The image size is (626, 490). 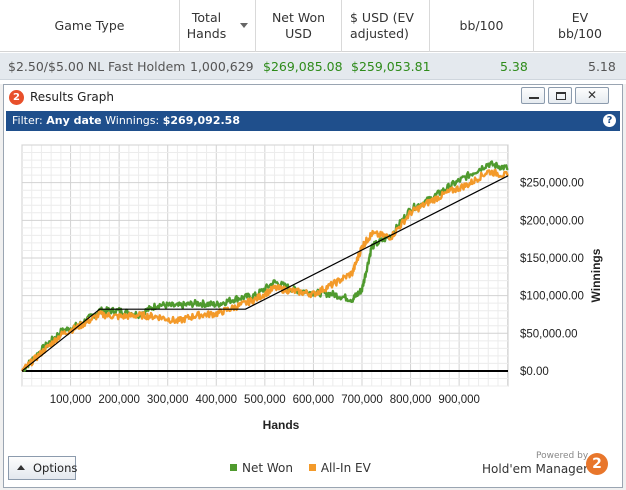 What do you see at coordinates (609, 120) in the screenshot?
I see `help-icon: ?` at bounding box center [609, 120].